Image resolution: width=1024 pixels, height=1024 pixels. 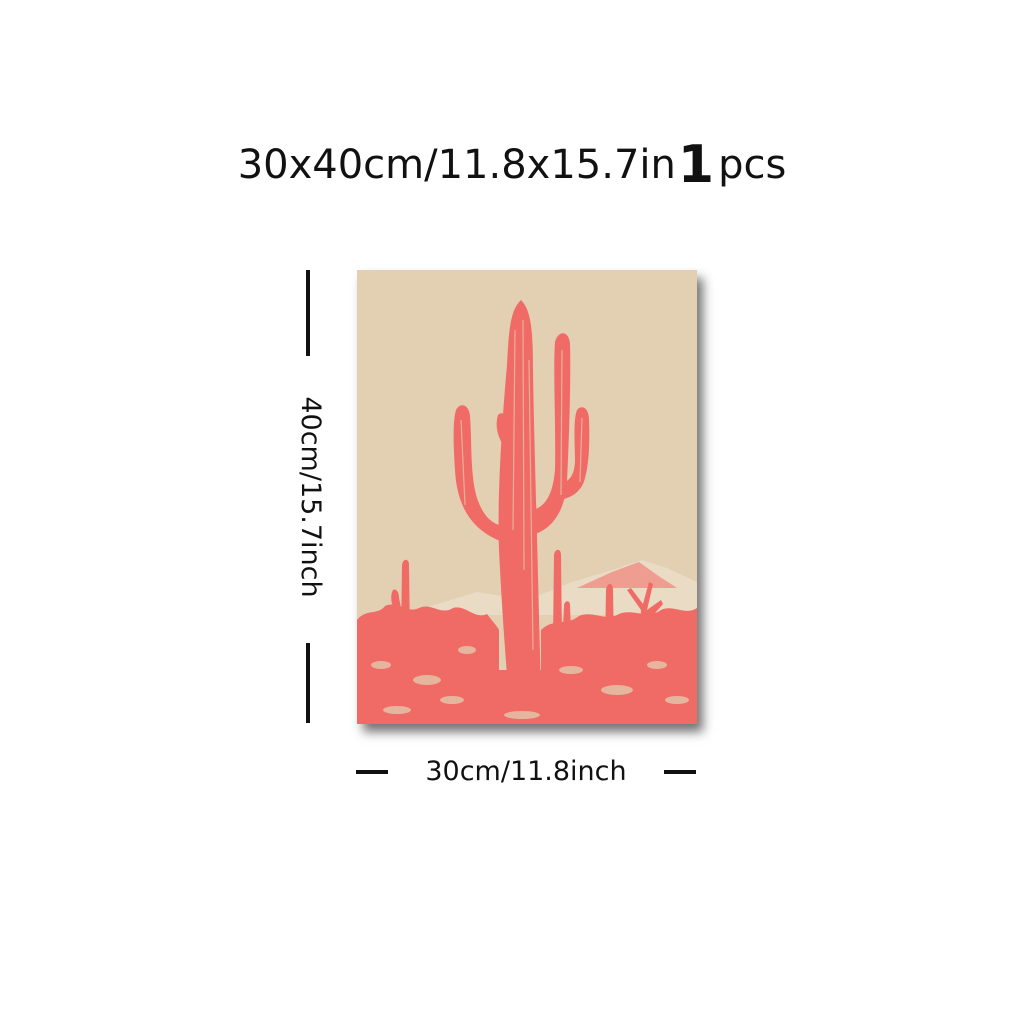 I want to click on quantity-number: 1, so click(x=696, y=165).